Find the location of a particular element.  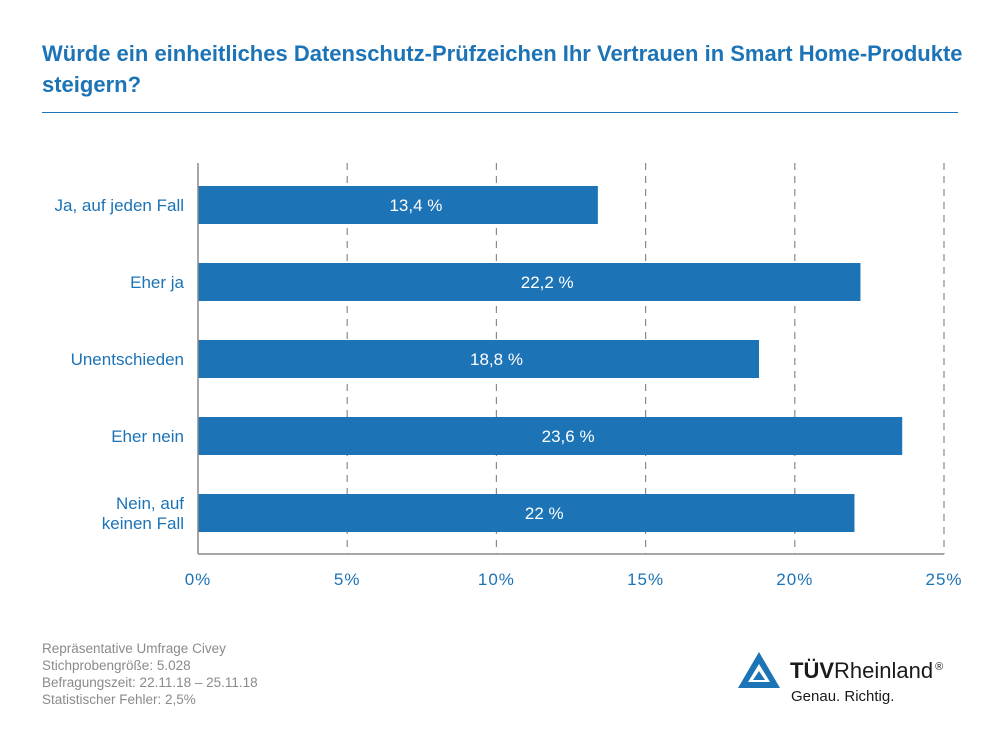

category-label-line: Unentschieden is located at coordinates (127, 359).